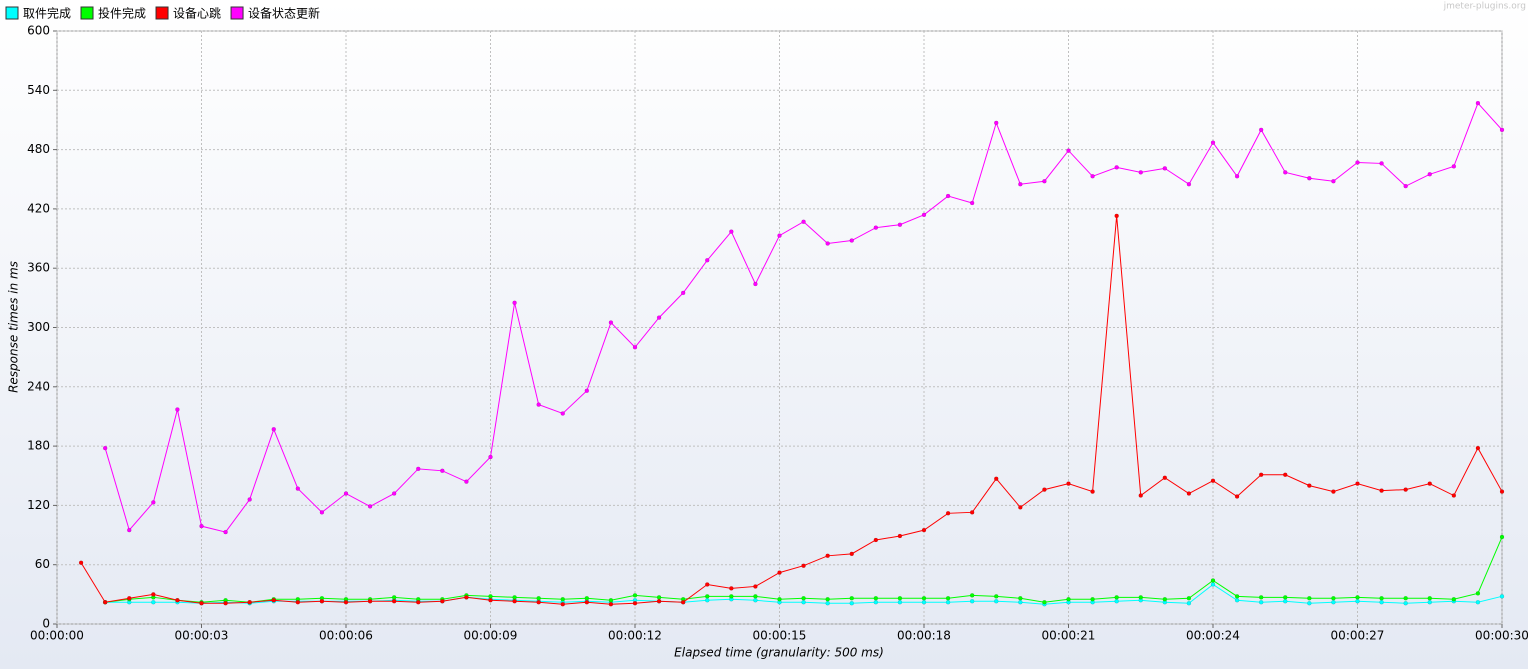  What do you see at coordinates (38, 327) in the screenshot?
I see `y-tick-label: 300` at bounding box center [38, 327].